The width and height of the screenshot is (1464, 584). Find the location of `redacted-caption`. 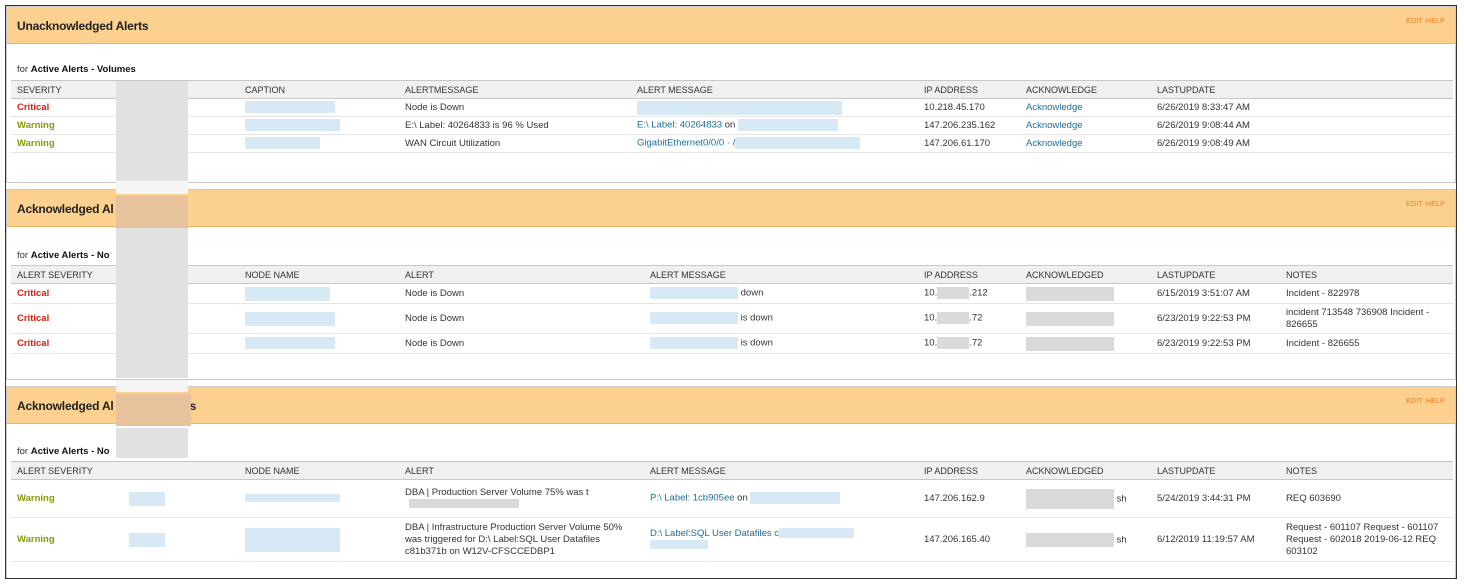

redacted-caption is located at coordinates (292, 125).